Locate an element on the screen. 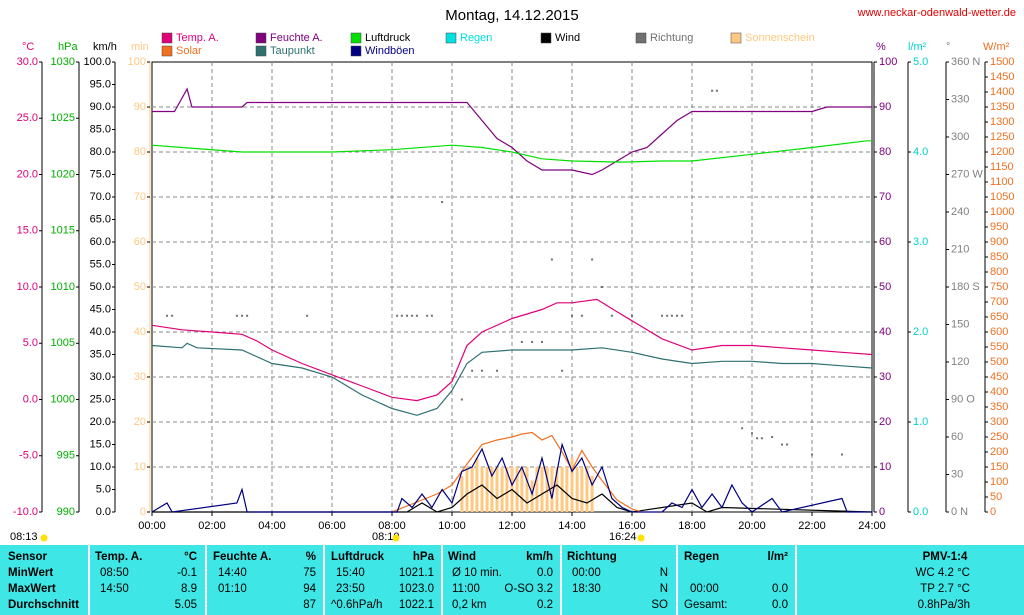 Image resolution: width=1024 pixels, height=615 pixels. legend-label: Feuchte A. is located at coordinates (296, 38).